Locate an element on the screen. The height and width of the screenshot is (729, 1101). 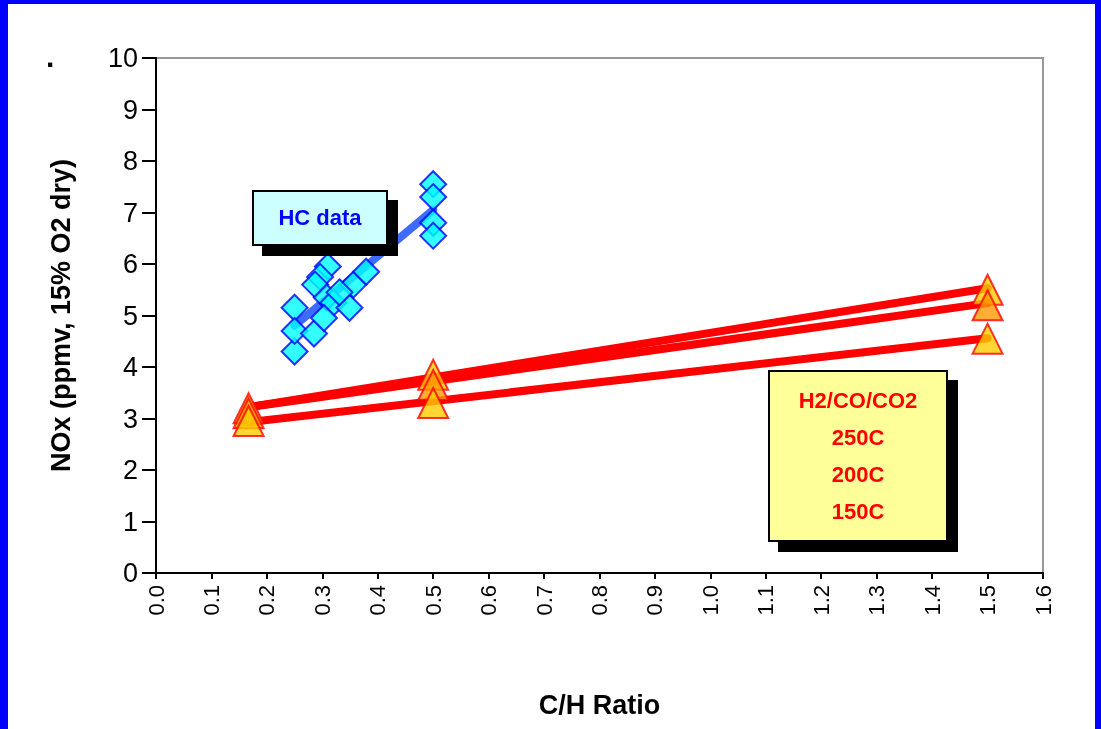
y-tick-label: 0 is located at coordinates (130, 573).